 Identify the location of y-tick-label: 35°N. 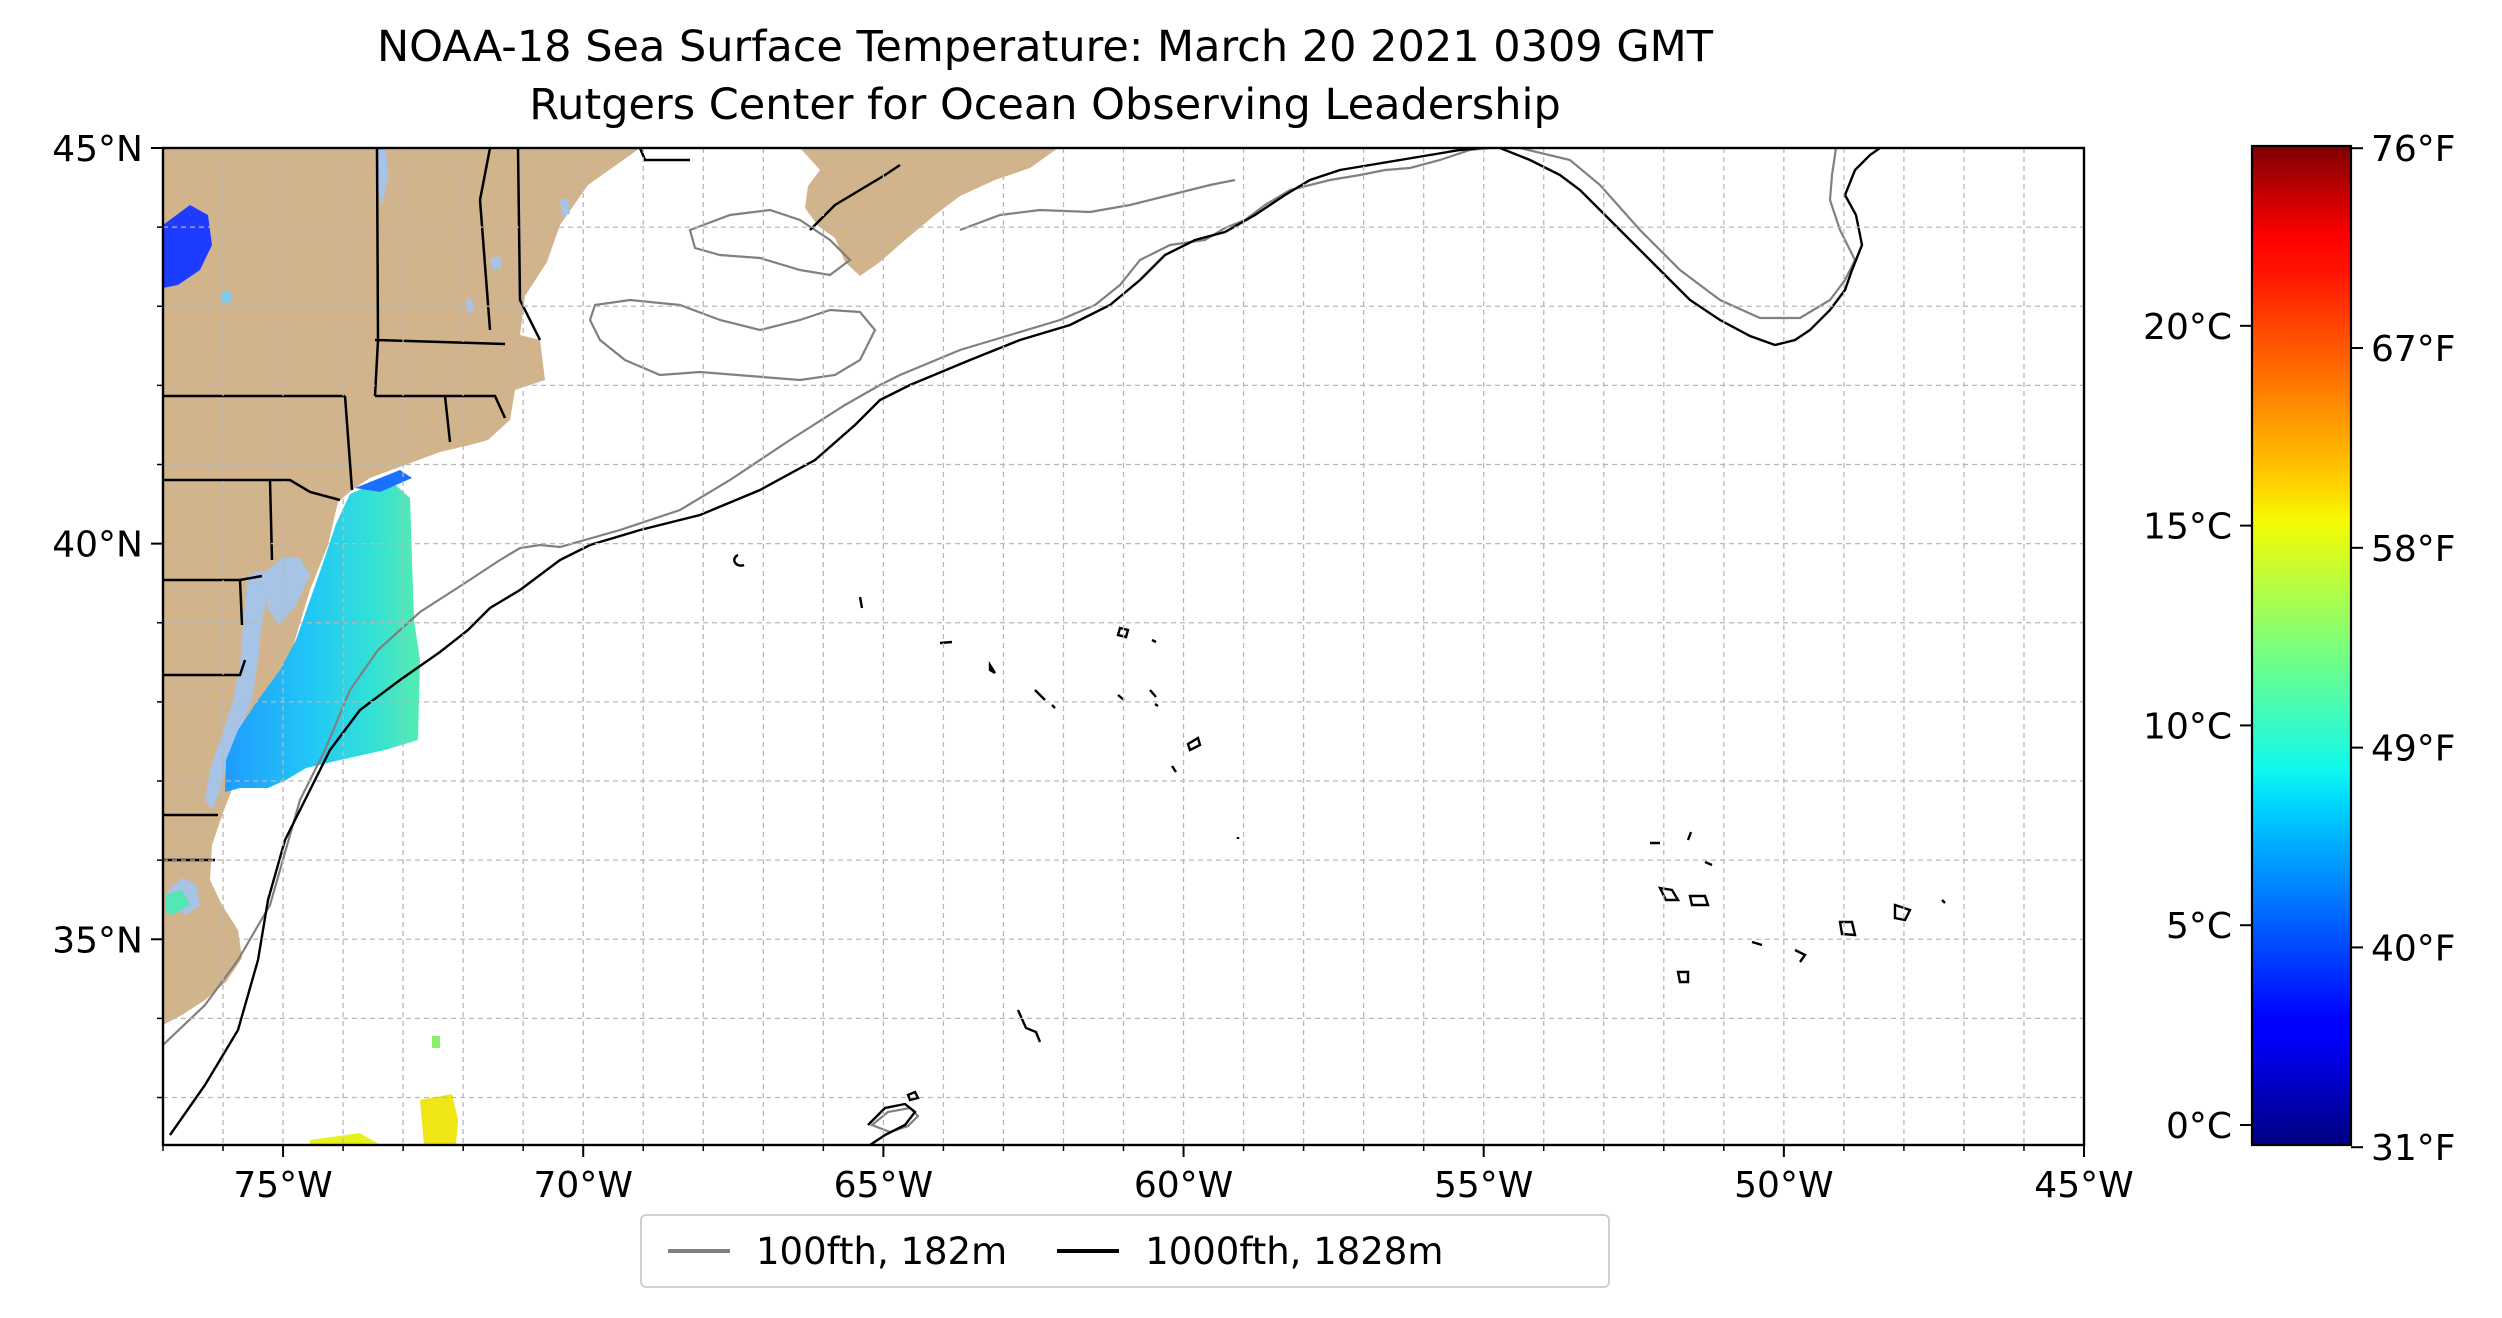
(97, 940).